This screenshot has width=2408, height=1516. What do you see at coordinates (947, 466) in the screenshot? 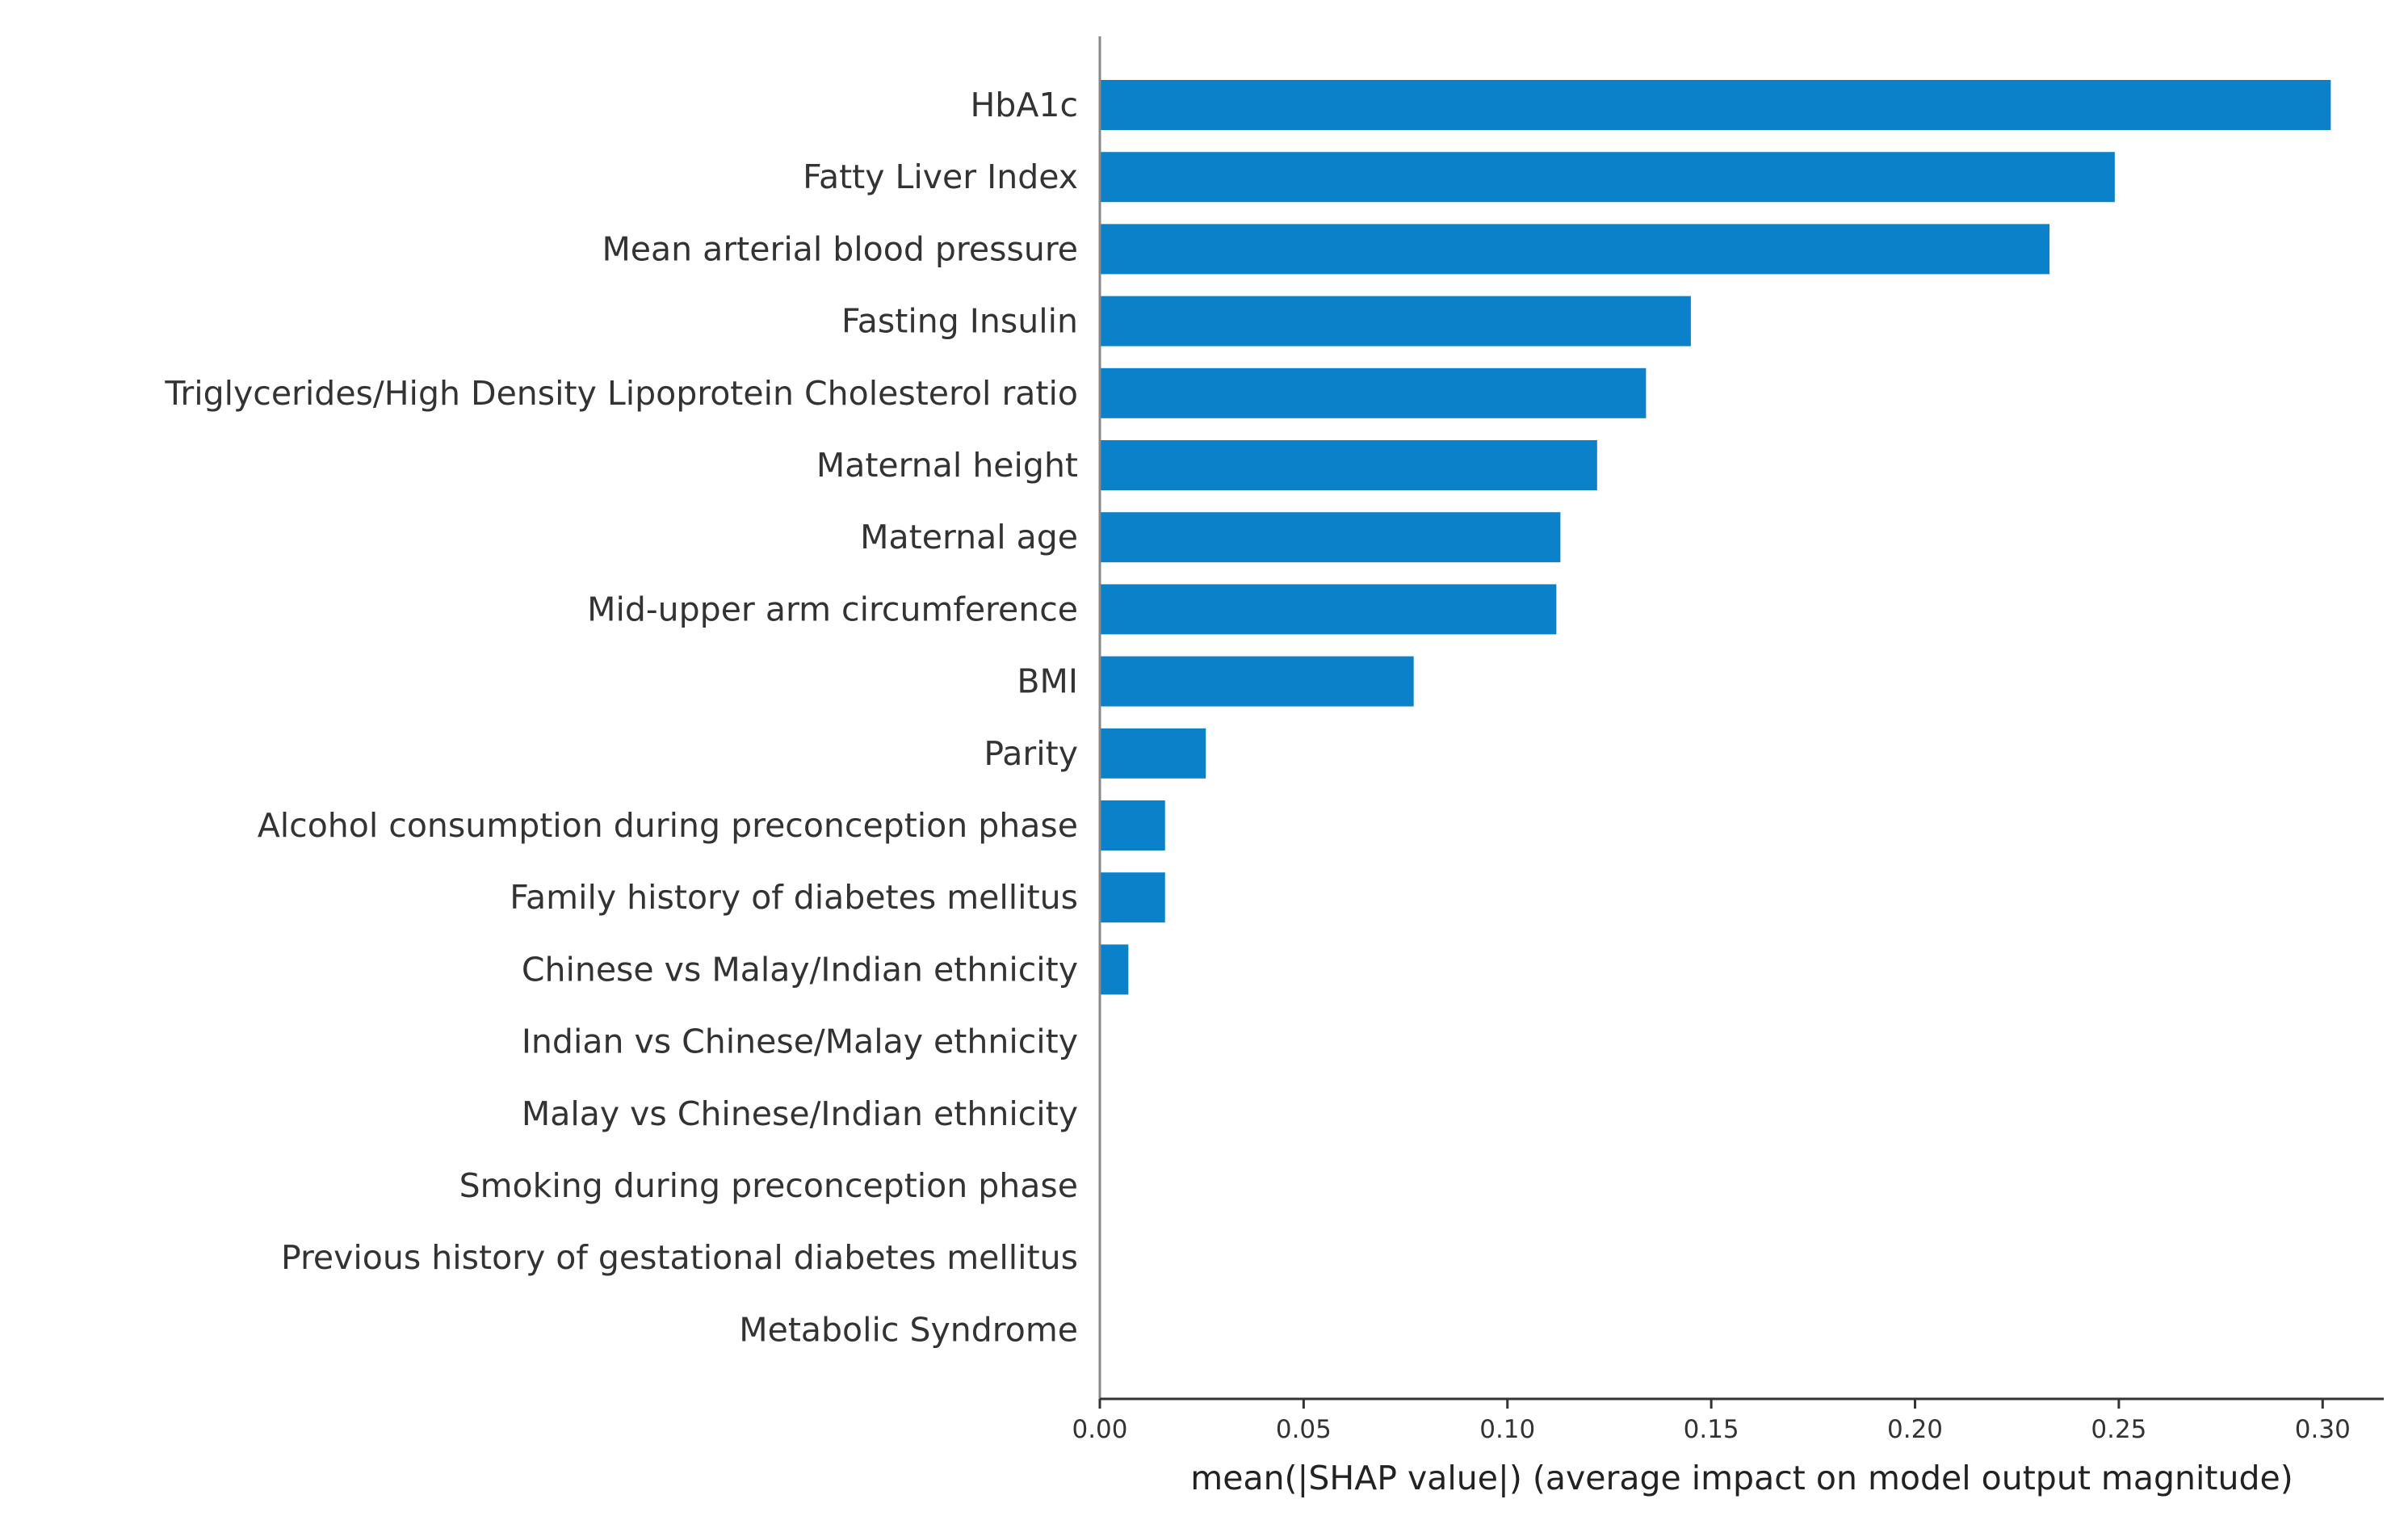
I see `feature-label-5: Maternal height` at bounding box center [947, 466].